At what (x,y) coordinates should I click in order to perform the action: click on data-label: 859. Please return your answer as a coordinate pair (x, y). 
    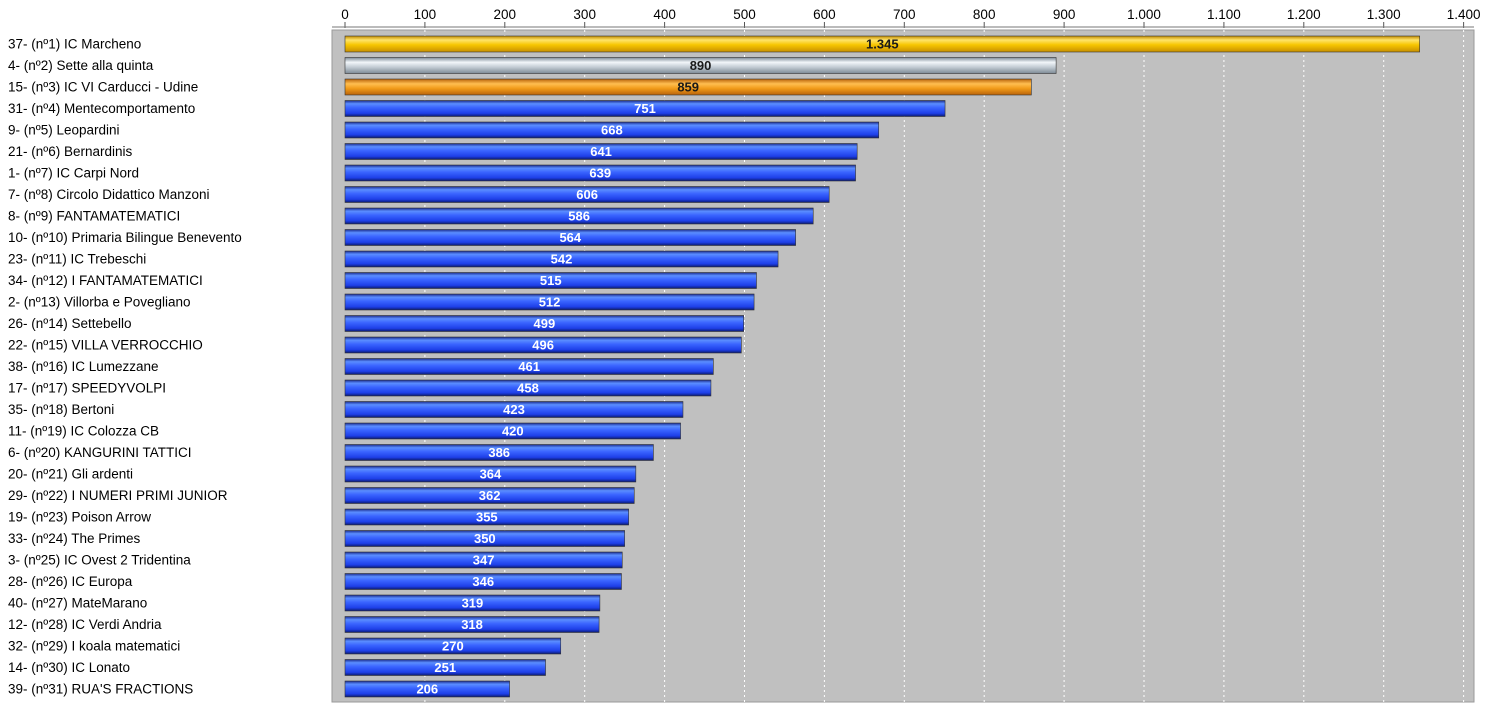
    Looking at the image, I should click on (688, 87).